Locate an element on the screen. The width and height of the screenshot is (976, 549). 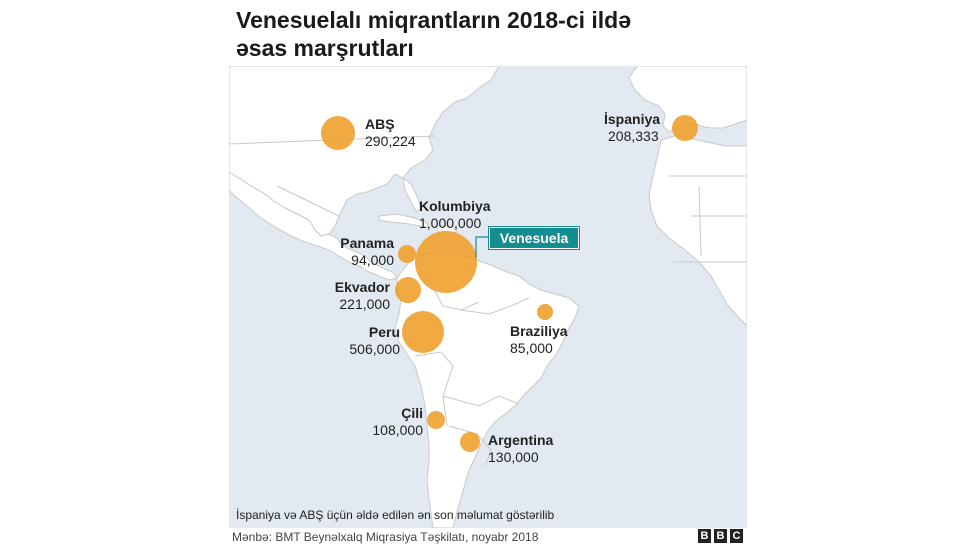
venesuela-callout: Venesuela is located at coordinates (534, 238).